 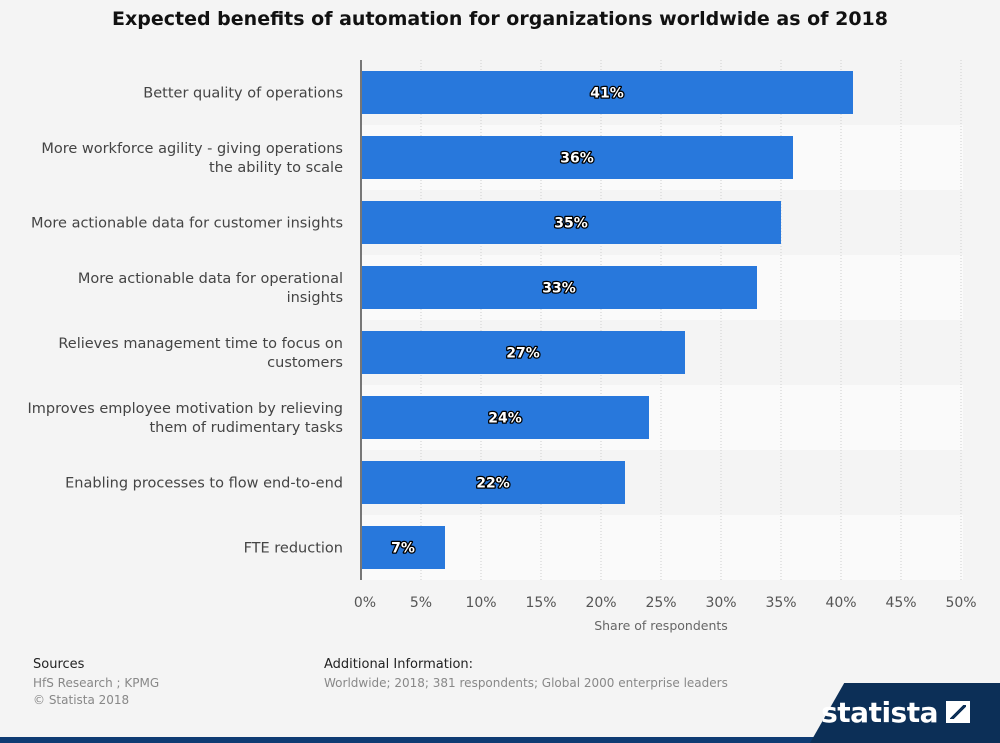 What do you see at coordinates (600, 603) in the screenshot?
I see `x-tick-label: 20%` at bounding box center [600, 603].